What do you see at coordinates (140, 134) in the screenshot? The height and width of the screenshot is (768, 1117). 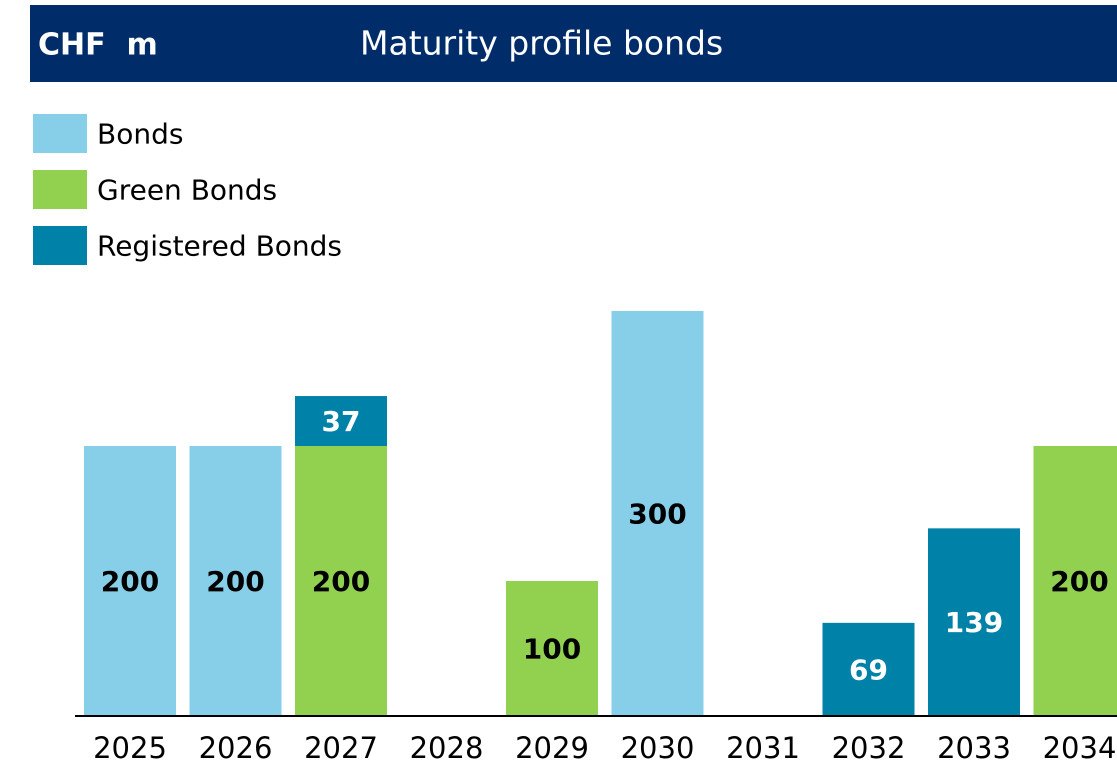 I see `legend-label: Bonds` at bounding box center [140, 134].